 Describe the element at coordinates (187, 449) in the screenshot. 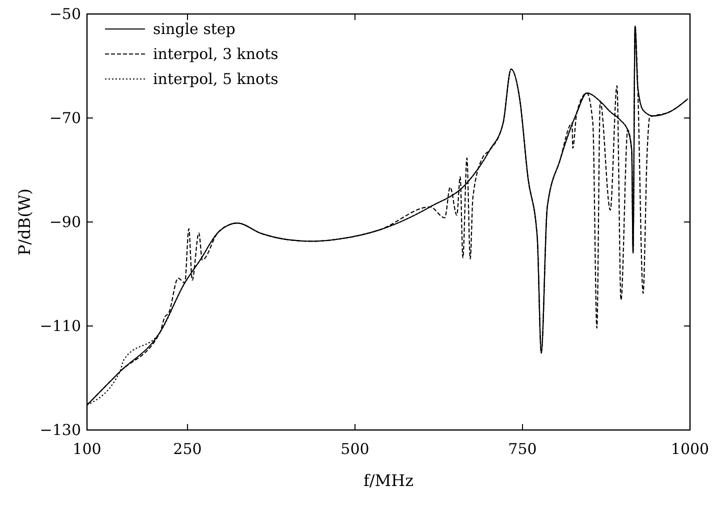

I see `x-tick-label: 250` at that location.